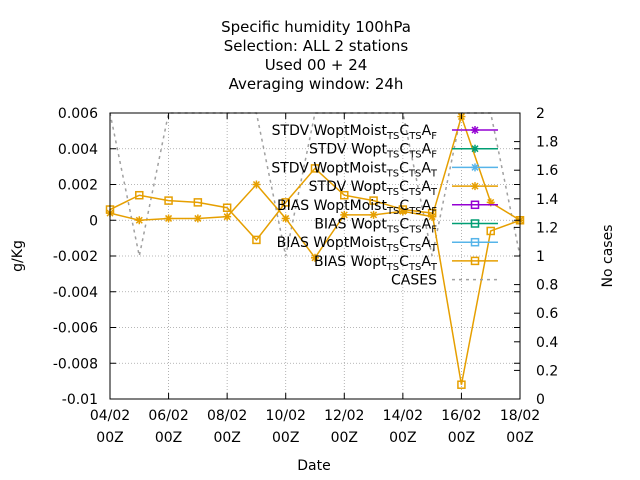 Image resolution: width=640 pixels, height=480 pixels. Describe the element at coordinates (547, 286) in the screenshot. I see `y2-tick-label: 0.8` at that location.